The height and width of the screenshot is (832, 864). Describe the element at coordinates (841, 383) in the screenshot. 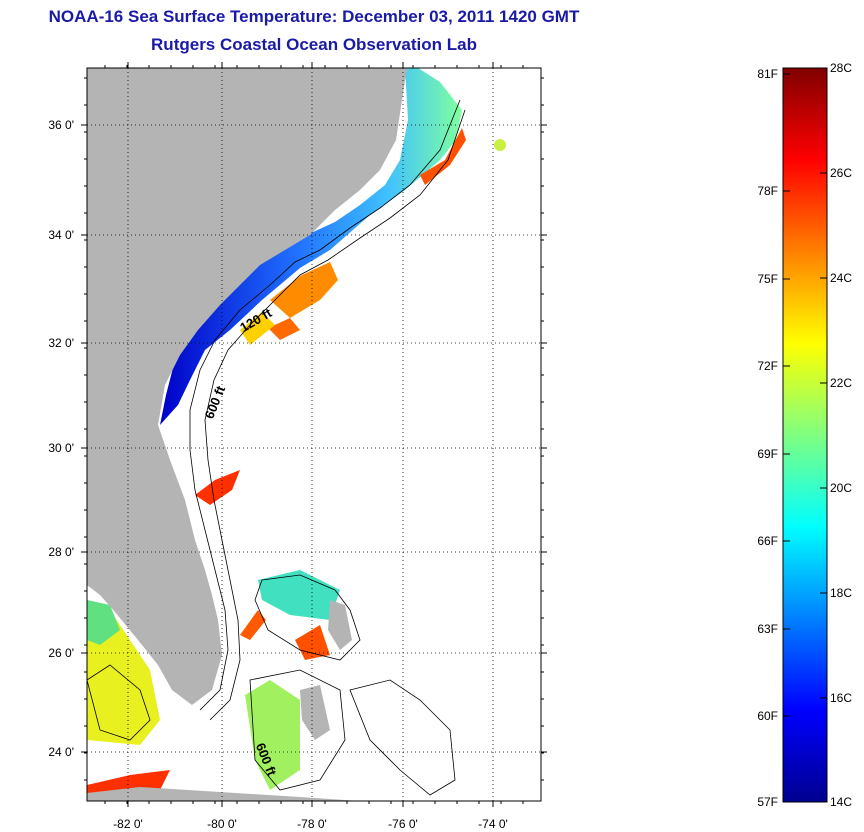

I see `colorbar-celsius-label: 22C` at that location.